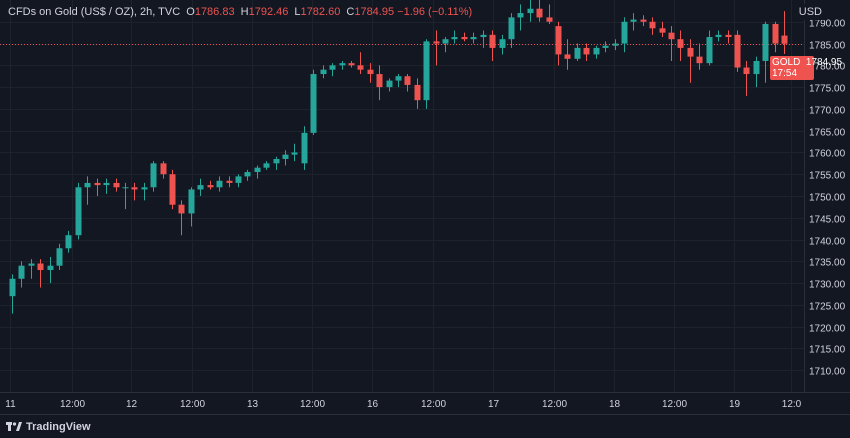  What do you see at coordinates (132, 404) in the screenshot?
I see `time-tick-label: 12` at bounding box center [132, 404].